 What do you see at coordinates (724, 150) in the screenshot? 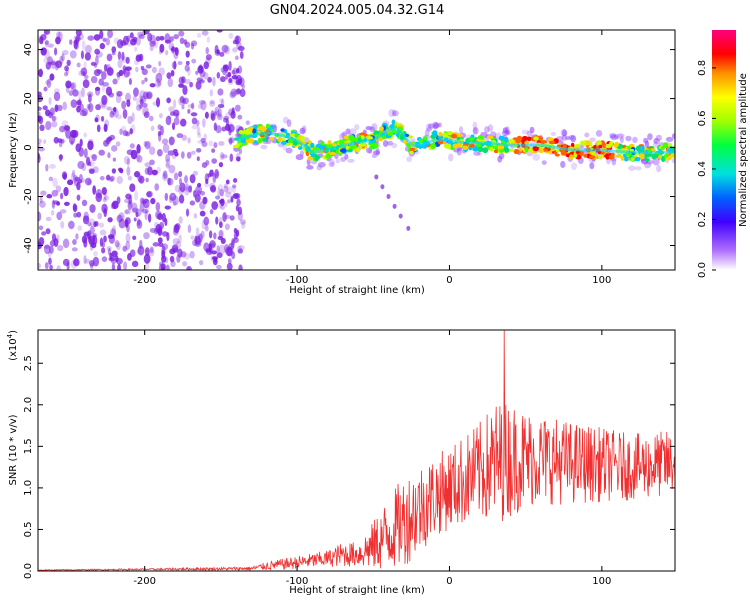
I see `colorbar-gradient` at bounding box center [724, 150].